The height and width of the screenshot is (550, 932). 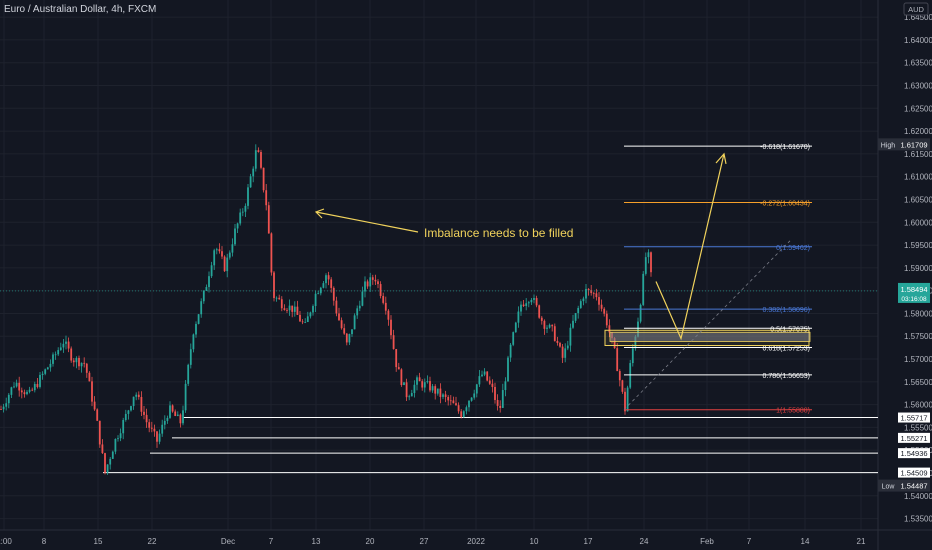 What do you see at coordinates (918, 496) in the screenshot?
I see `y-tick-label: 1.54000` at bounding box center [918, 496].